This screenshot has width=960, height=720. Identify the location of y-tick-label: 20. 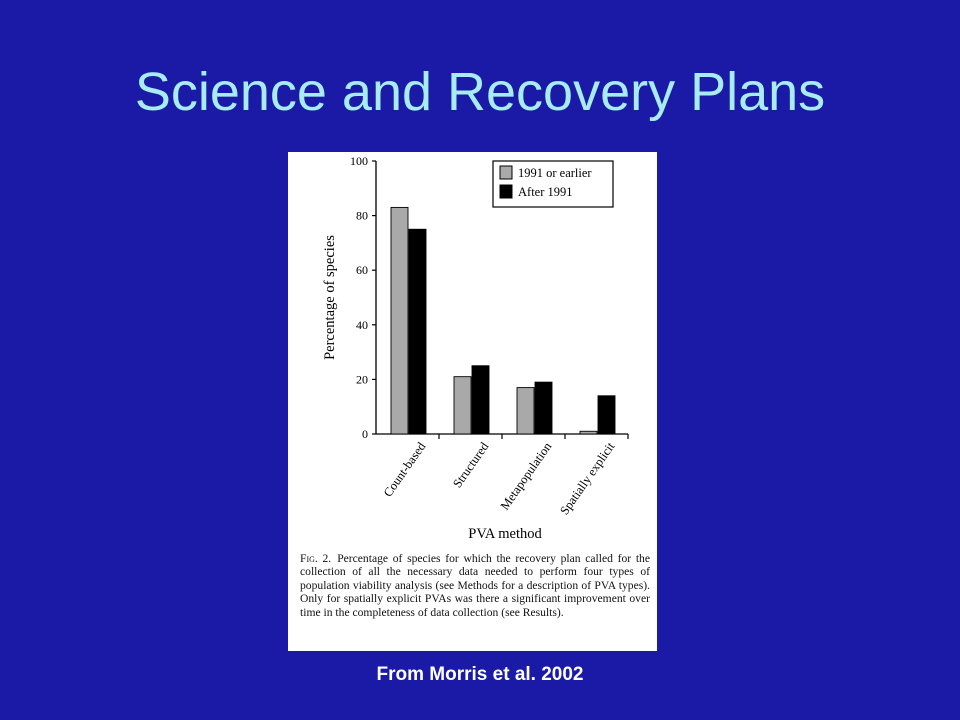
(362, 379).